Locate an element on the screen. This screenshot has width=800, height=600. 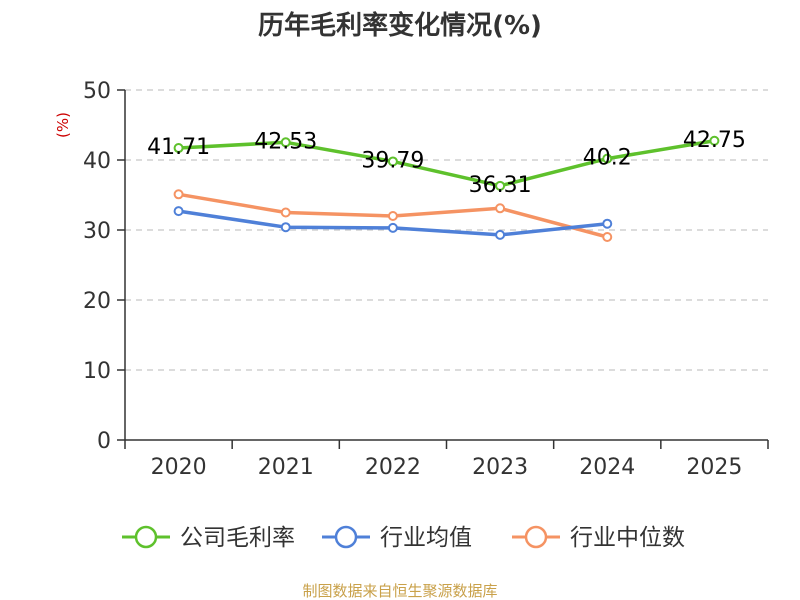
legend-item-2: 行业均值 is located at coordinates (397, 538).